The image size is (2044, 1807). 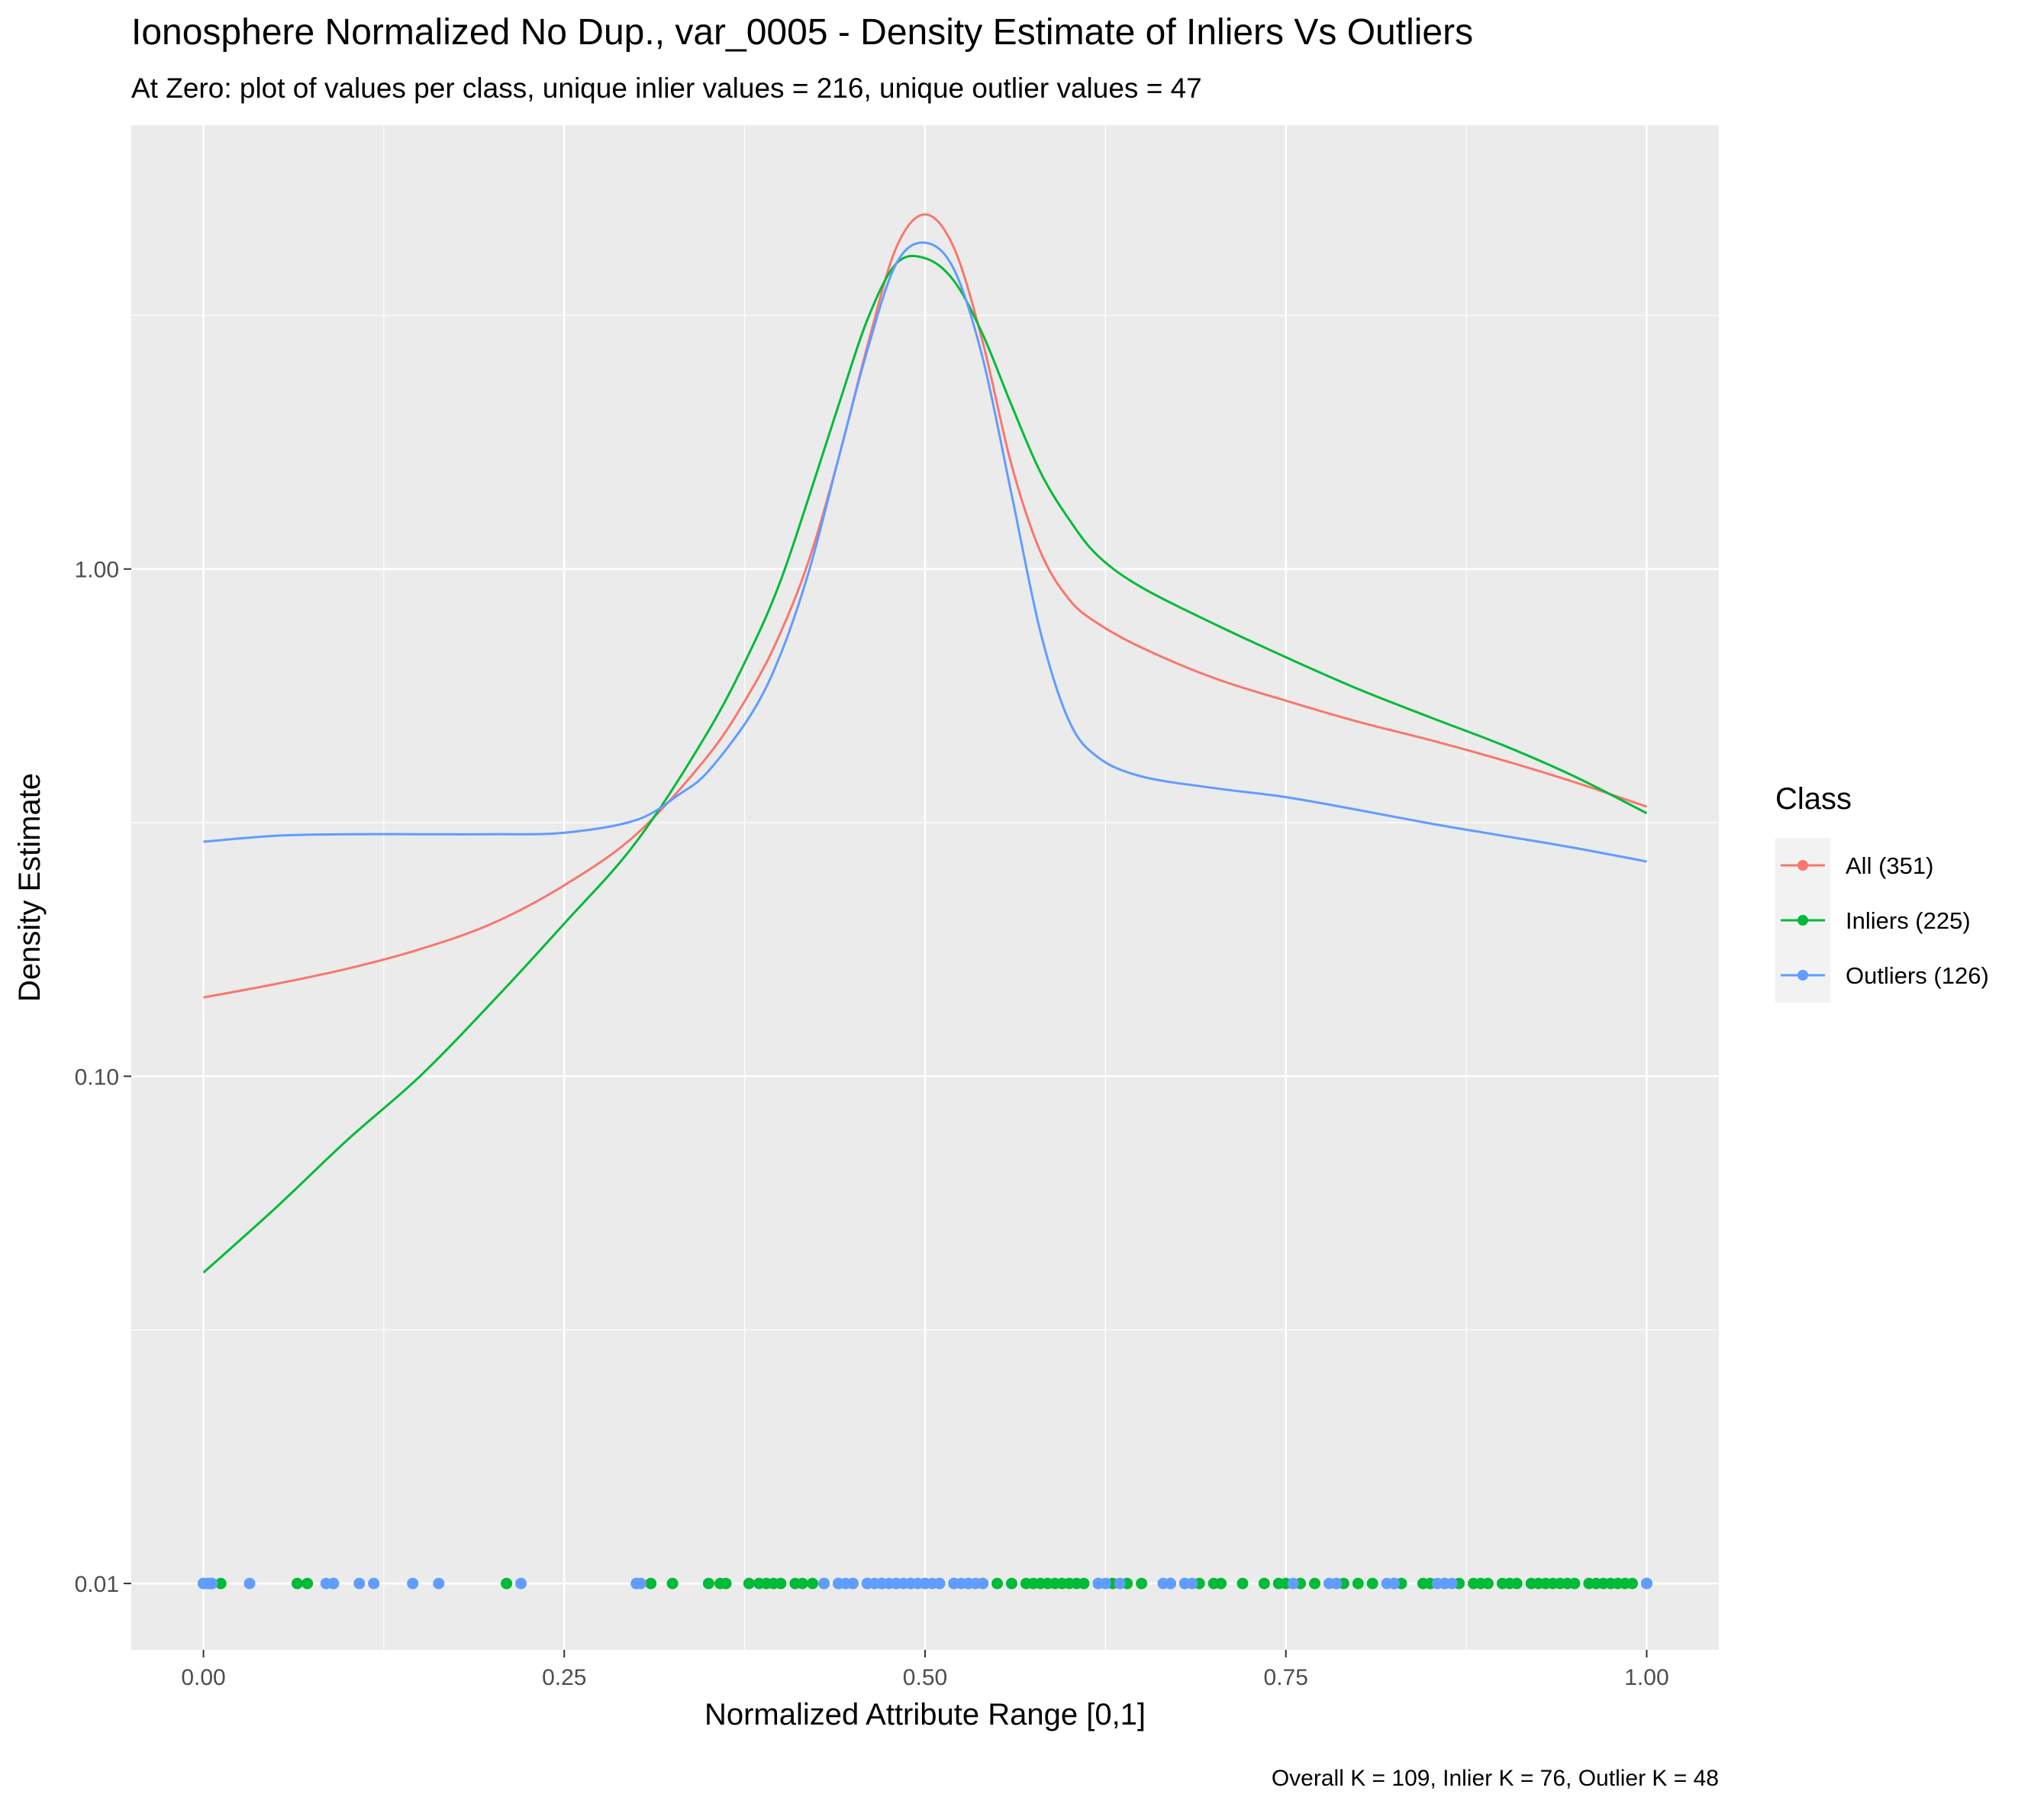 What do you see at coordinates (1802, 975) in the screenshot?
I see `legend-key-outliers-point` at bounding box center [1802, 975].